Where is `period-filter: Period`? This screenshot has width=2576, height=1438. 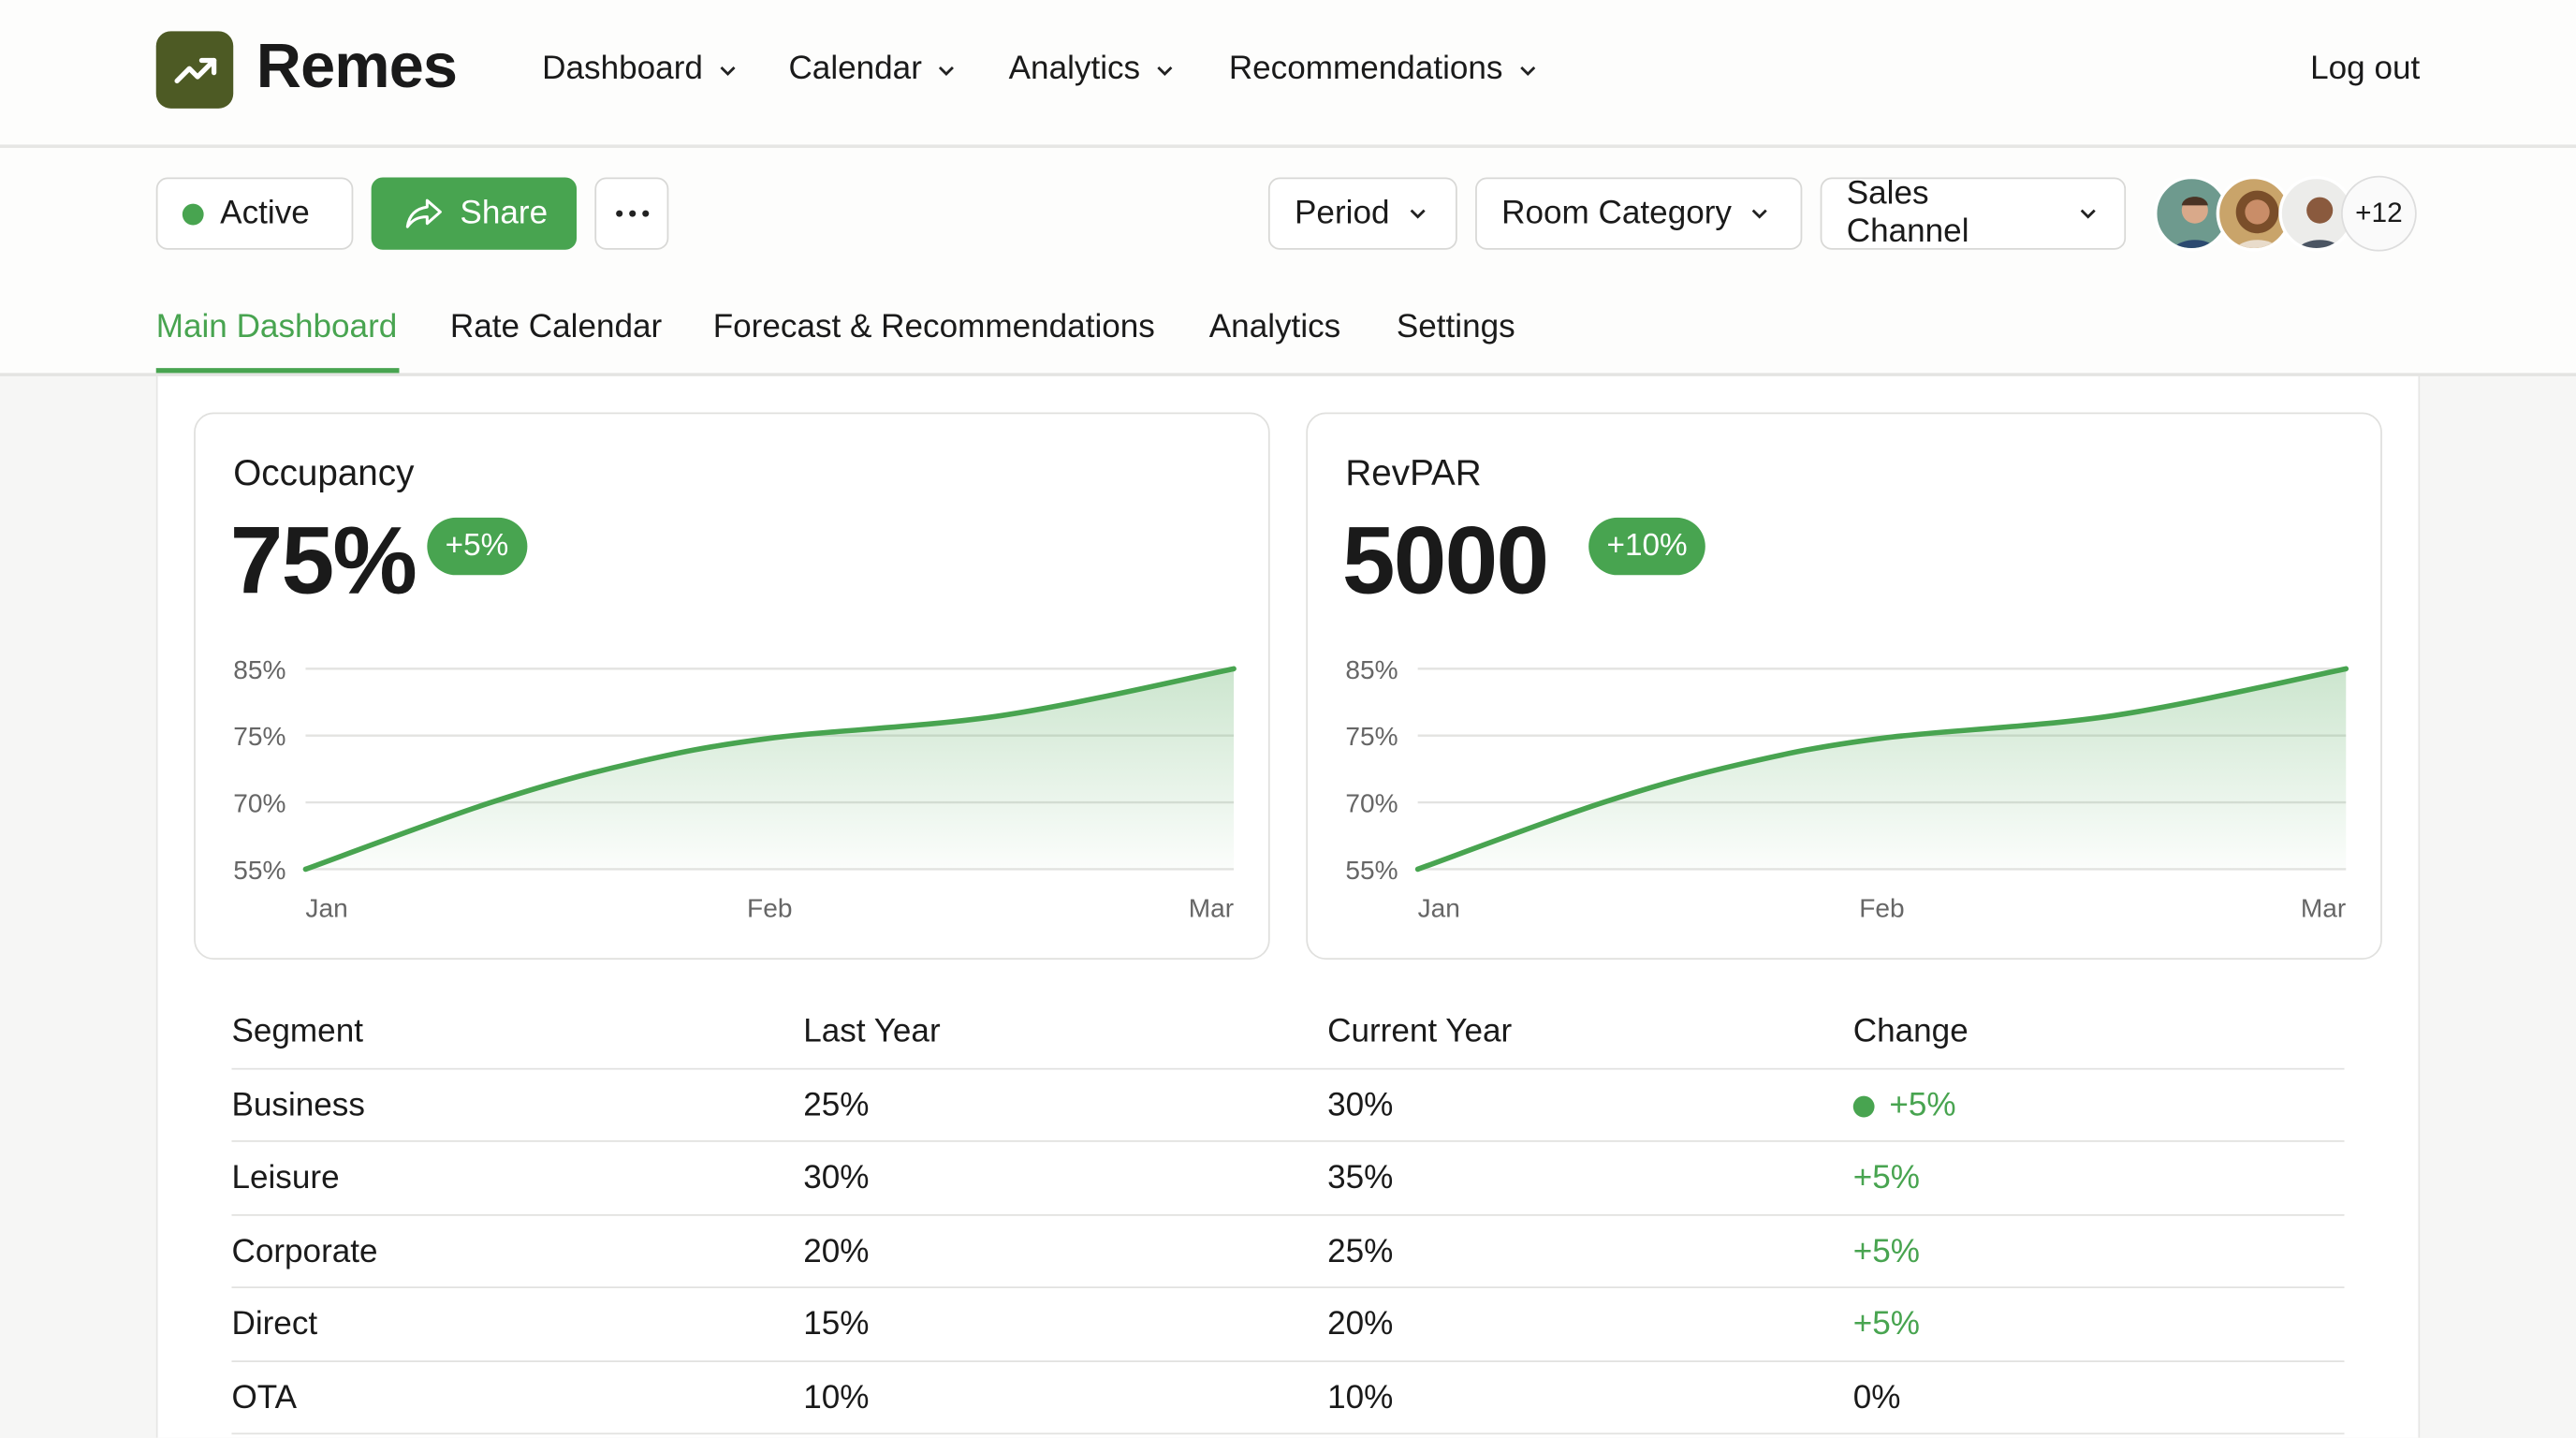 period-filter: Period is located at coordinates (1362, 213).